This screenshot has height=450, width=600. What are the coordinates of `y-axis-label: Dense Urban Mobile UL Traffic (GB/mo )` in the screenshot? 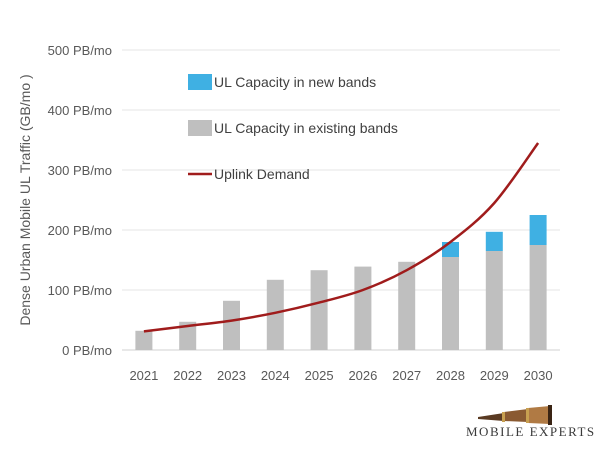 It's located at (25, 199).